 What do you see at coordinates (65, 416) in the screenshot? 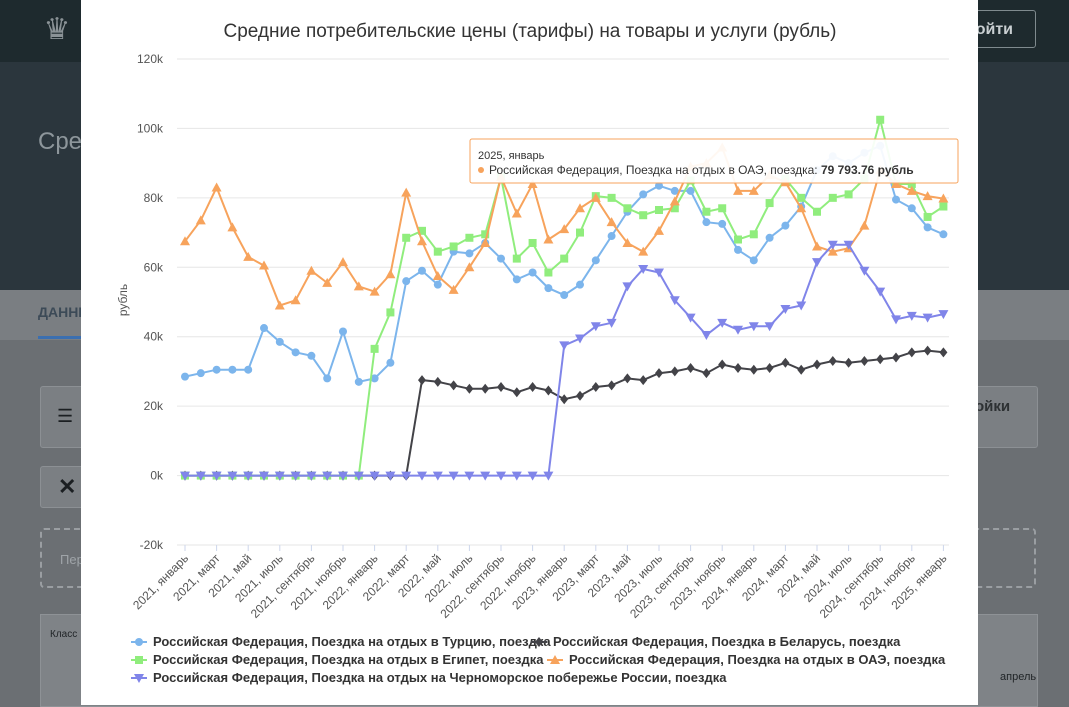
I see `filter-icon: ☰` at bounding box center [65, 416].